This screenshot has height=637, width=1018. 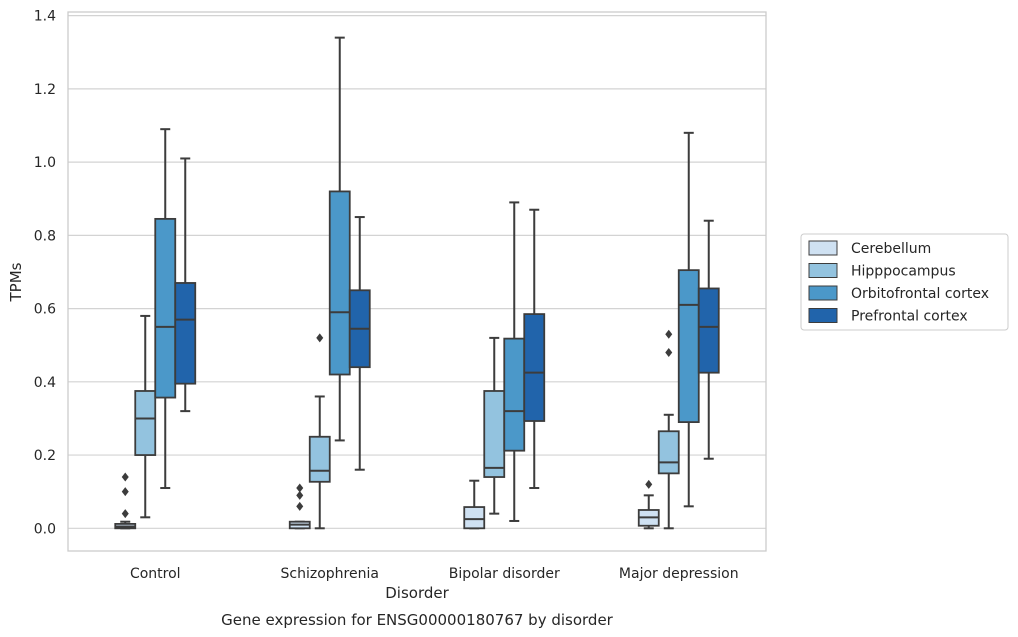 I want to click on y-tick-label: 1.0, so click(x=45, y=163).